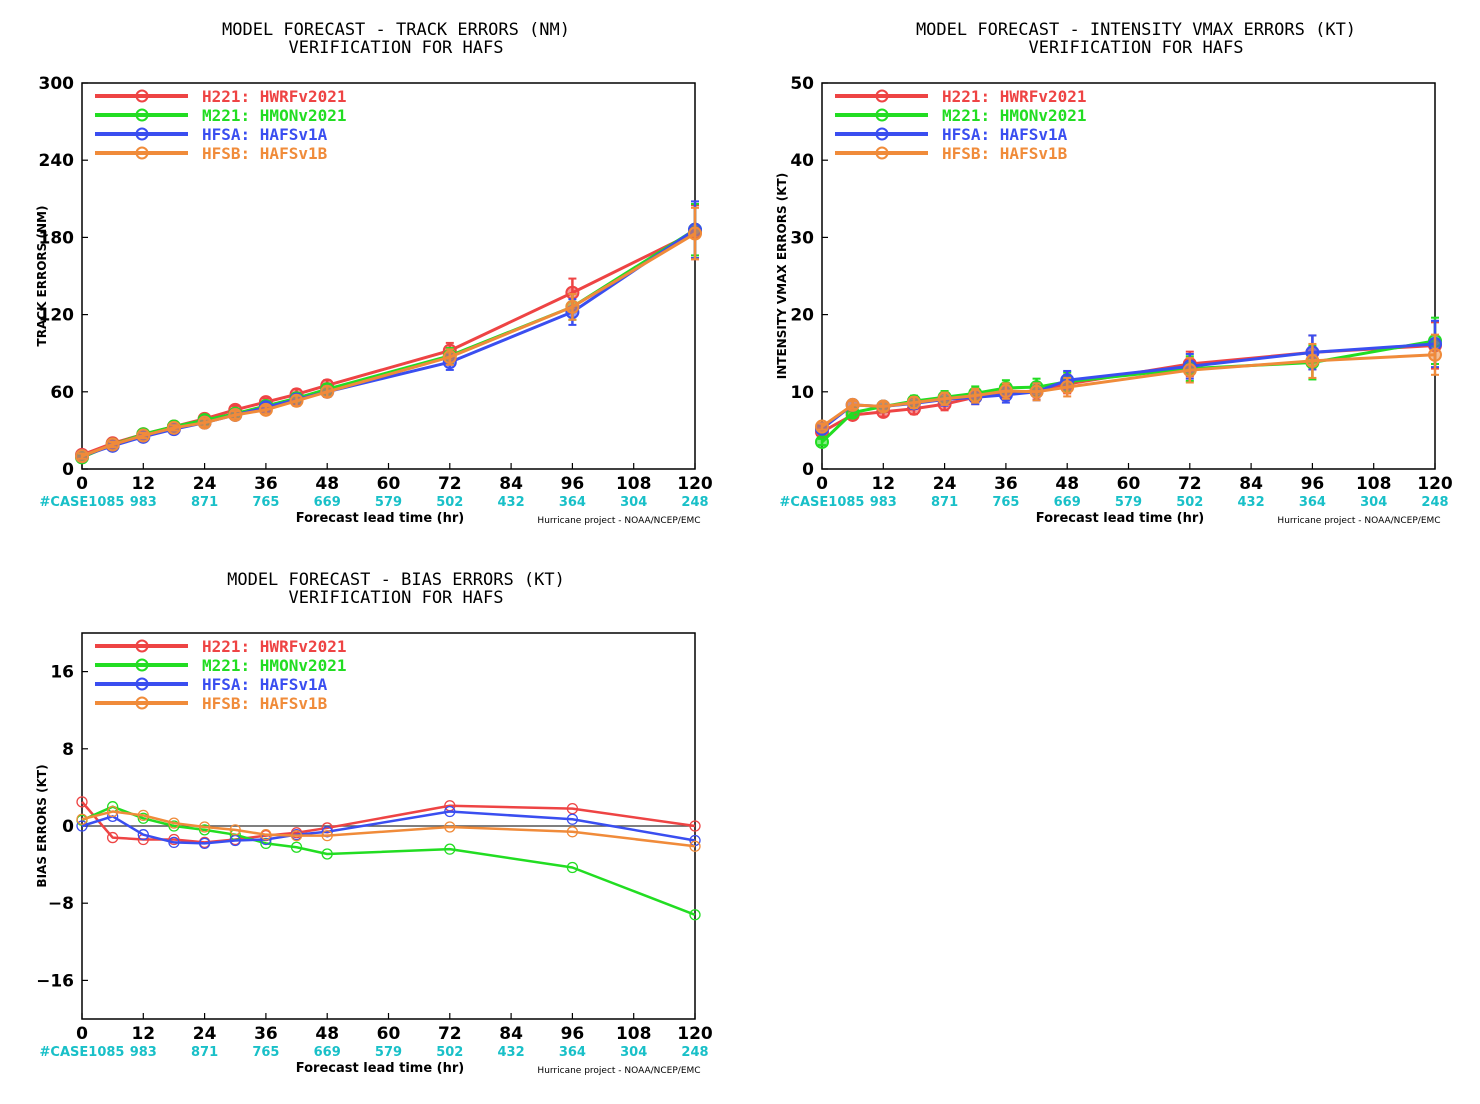 The width and height of the screenshot is (1480, 1104). Describe the element at coordinates (802, 393) in the screenshot. I see `y-tick-label: 10` at that location.